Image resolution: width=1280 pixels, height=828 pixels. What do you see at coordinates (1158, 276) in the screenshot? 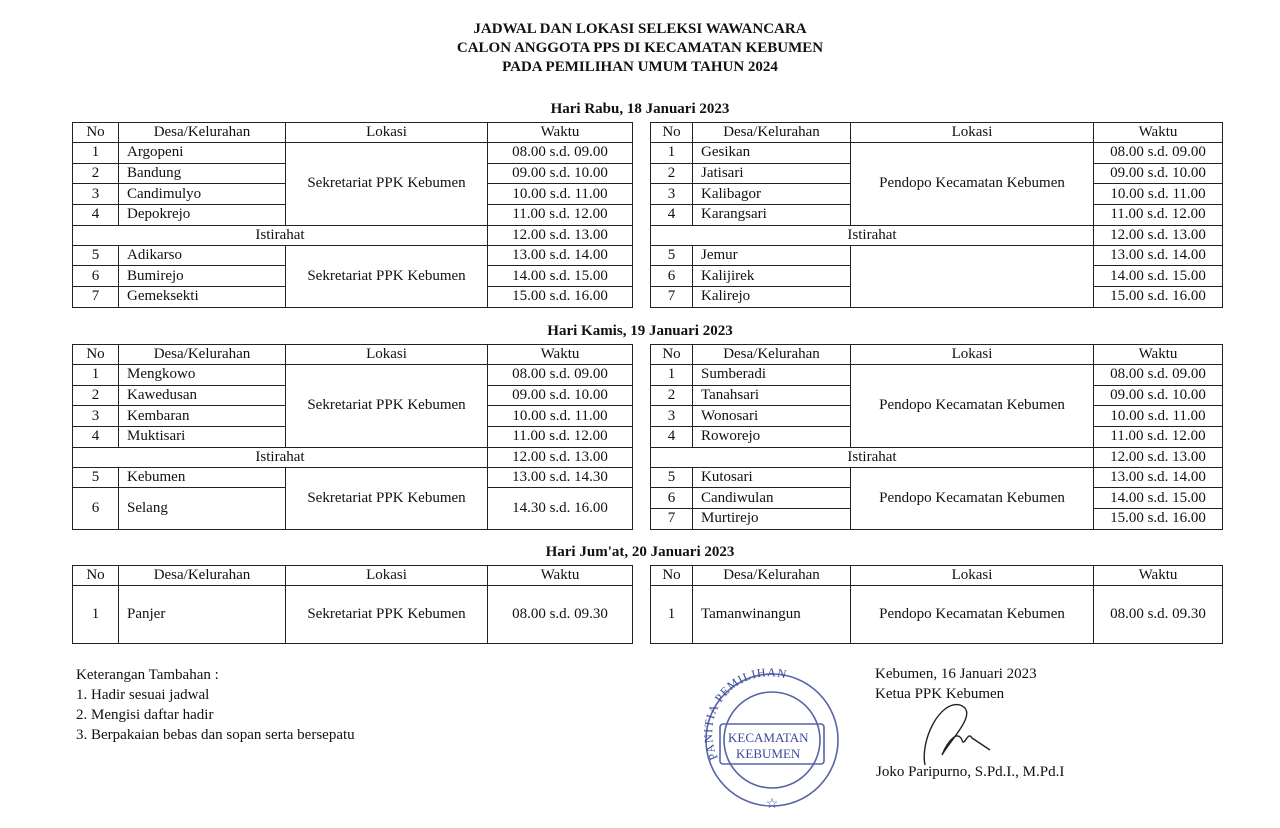
I see `time-cell: 14.00 s.d. 15.00` at bounding box center [1158, 276].